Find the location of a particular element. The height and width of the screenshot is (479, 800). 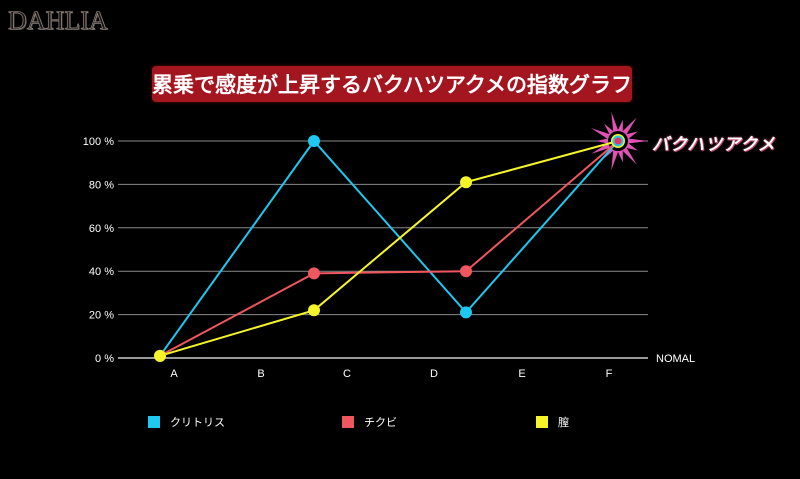

legend-label: チクビ is located at coordinates (380, 422).